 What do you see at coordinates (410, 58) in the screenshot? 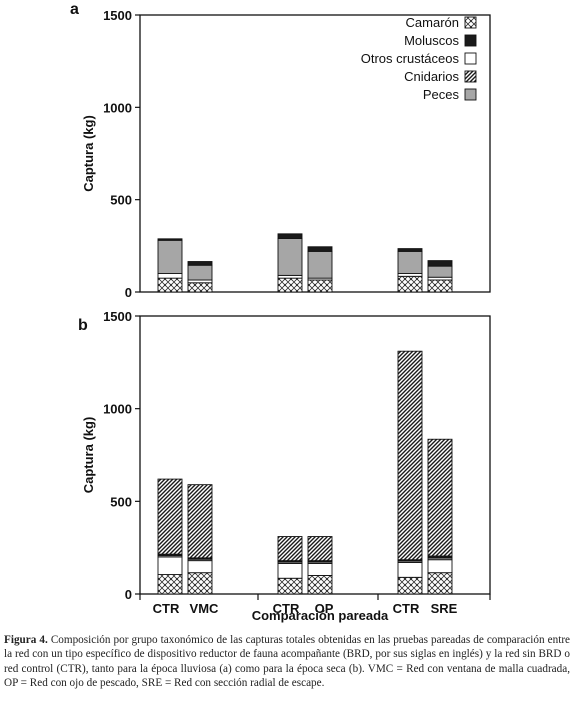
I see `legend-label-otros-crustaceos: Otros crustáceos` at bounding box center [410, 58].